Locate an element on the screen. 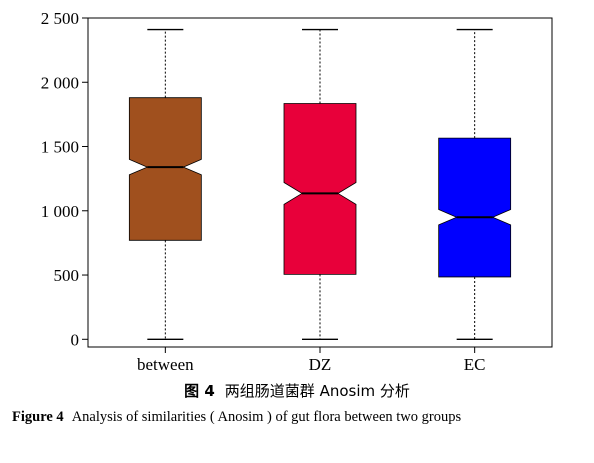 This screenshot has width=594, height=463. x-tick-label: EC is located at coordinates (475, 364).